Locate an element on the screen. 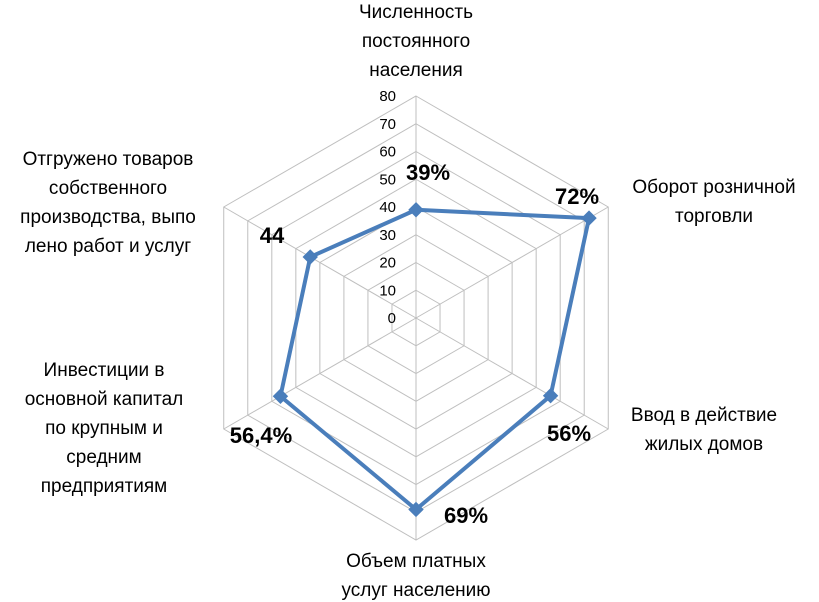  data-label: 56,4% is located at coordinates (261, 435).